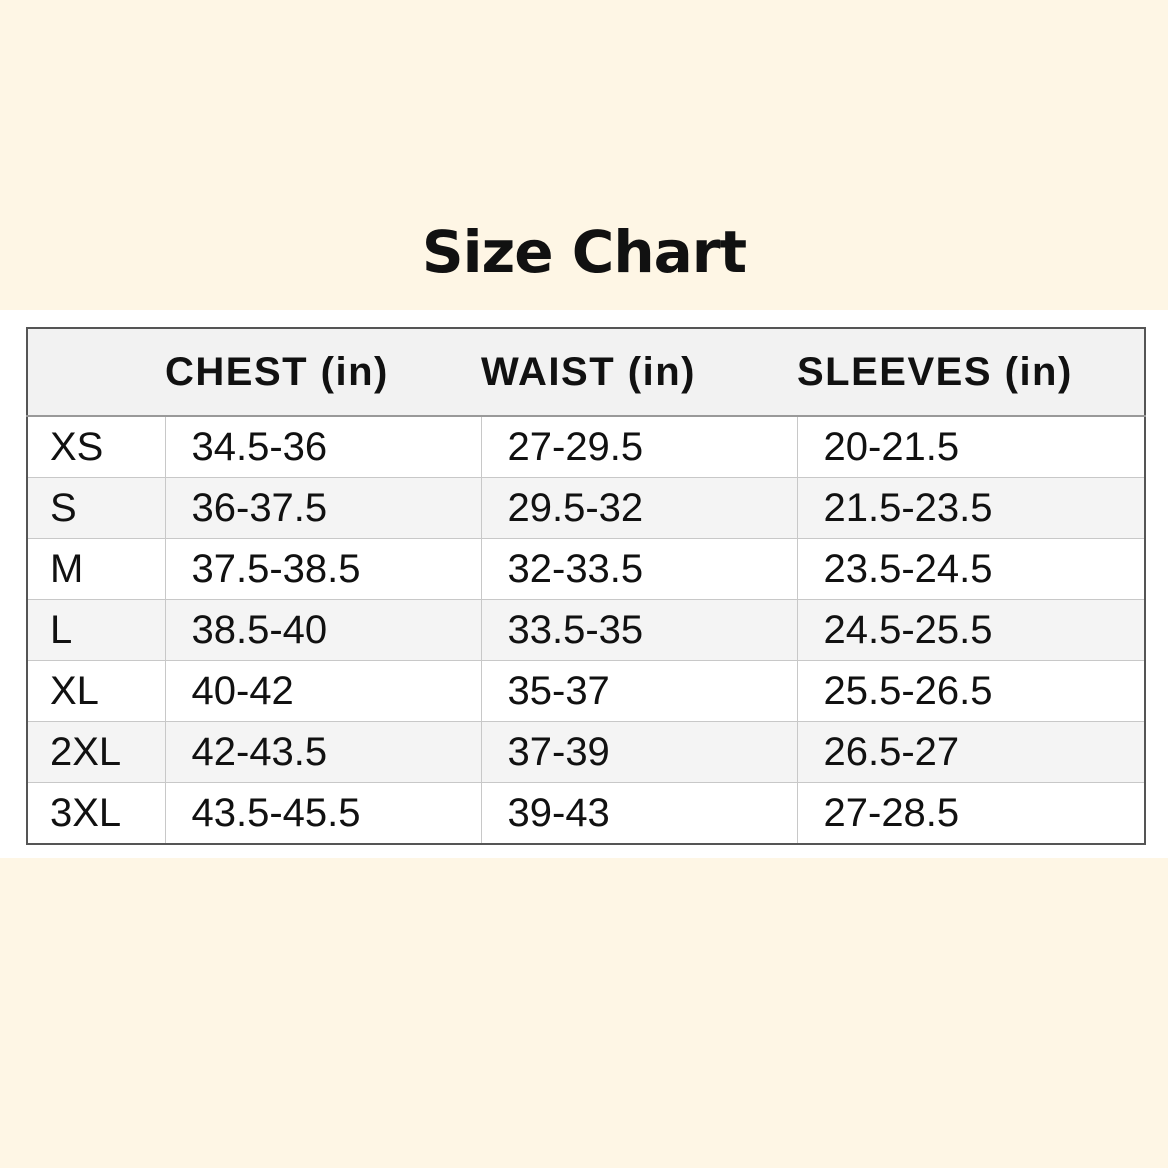 This screenshot has width=1168, height=1168. I want to click on cell-waist: 37-39, so click(639, 752).